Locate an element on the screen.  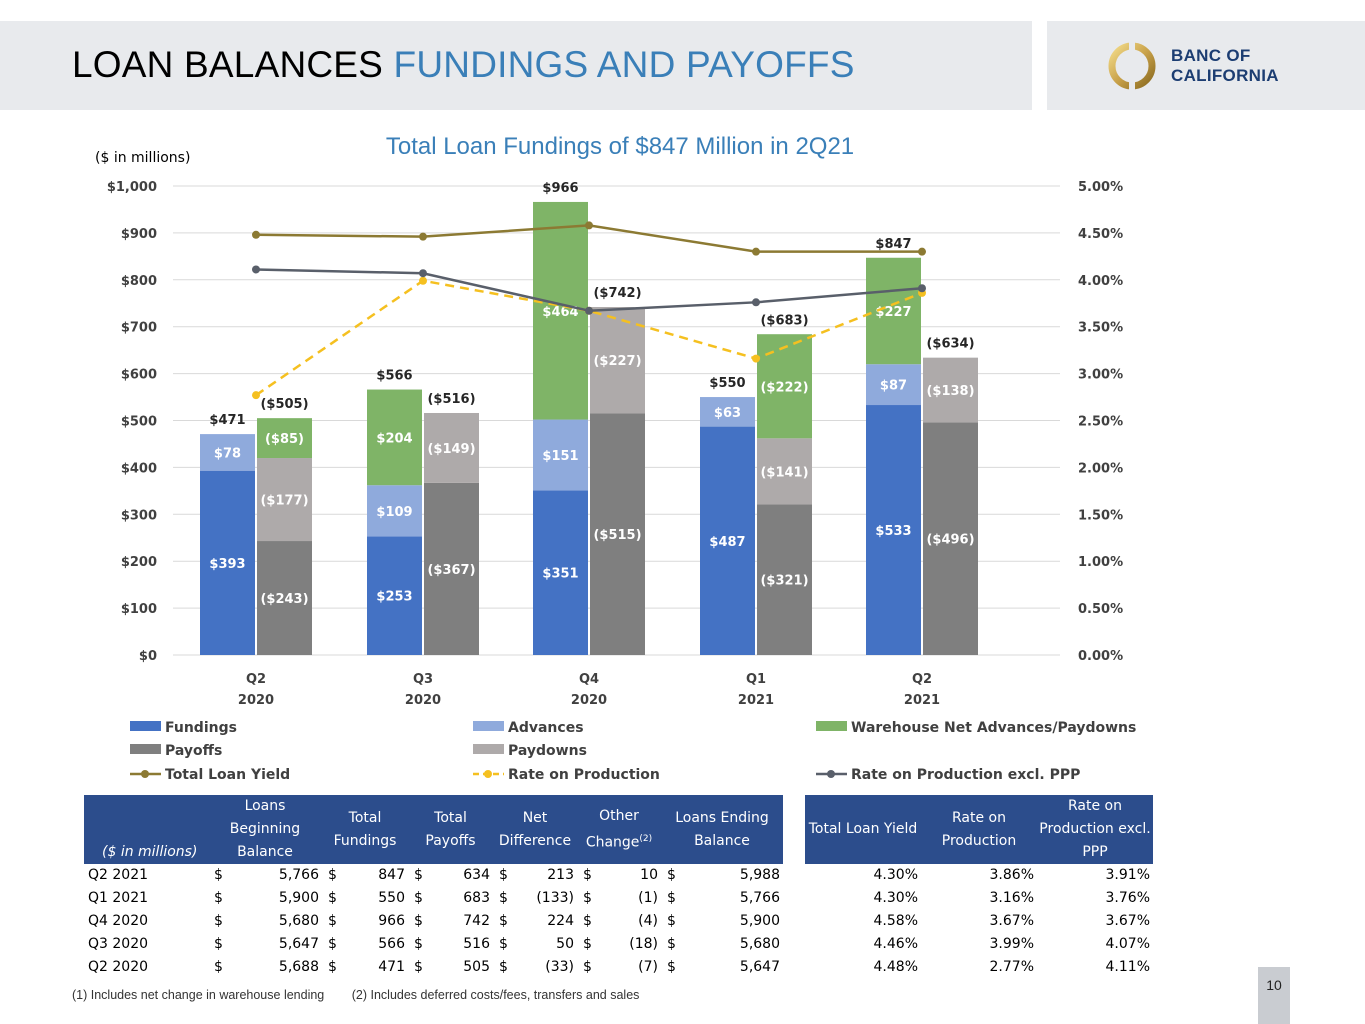
cell-payoffs: $516 is located at coordinates (450, 944).